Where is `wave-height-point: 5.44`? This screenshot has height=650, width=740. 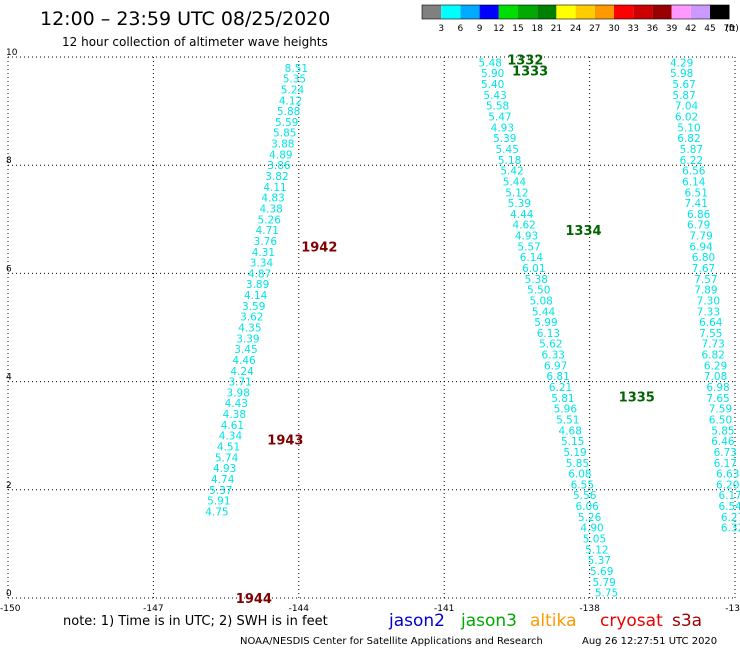
wave-height-point: 5.44 is located at coordinates (515, 182).